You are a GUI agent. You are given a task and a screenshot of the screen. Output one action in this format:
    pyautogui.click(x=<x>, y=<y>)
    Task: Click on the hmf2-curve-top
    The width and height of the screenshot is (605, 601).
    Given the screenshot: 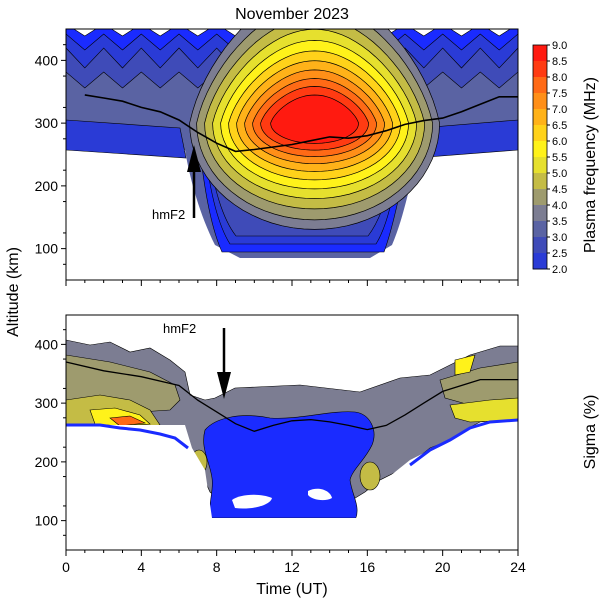 What is the action you would take?
    pyautogui.click(x=301, y=123)
    